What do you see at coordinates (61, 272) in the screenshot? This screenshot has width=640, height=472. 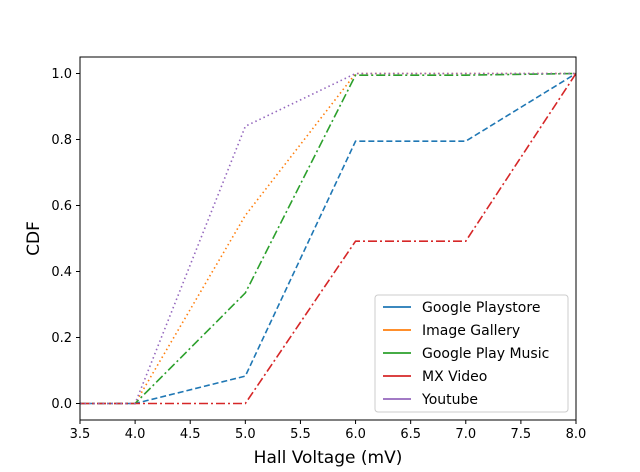 I see `y-tick-label: 0.4` at bounding box center [61, 272].